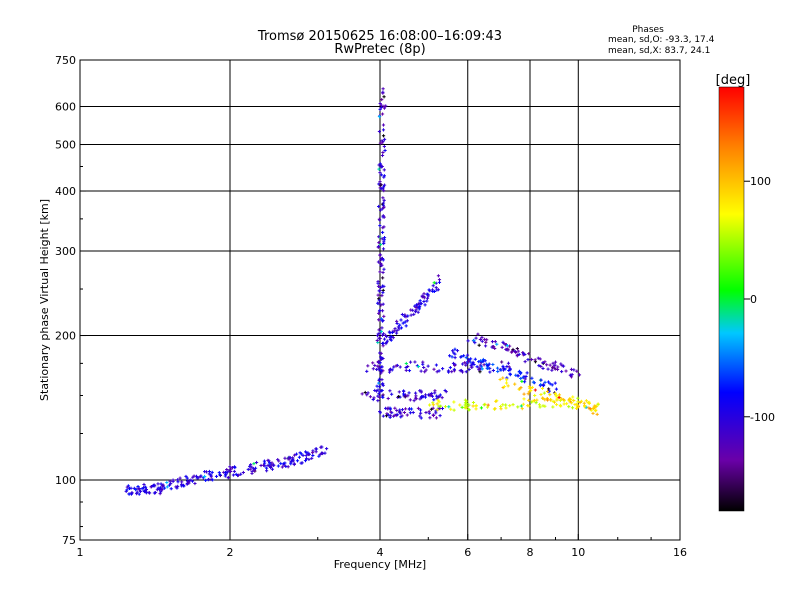 This screenshot has width=800, height=600. I want to click on y-tick-label: 500, so click(65, 145).